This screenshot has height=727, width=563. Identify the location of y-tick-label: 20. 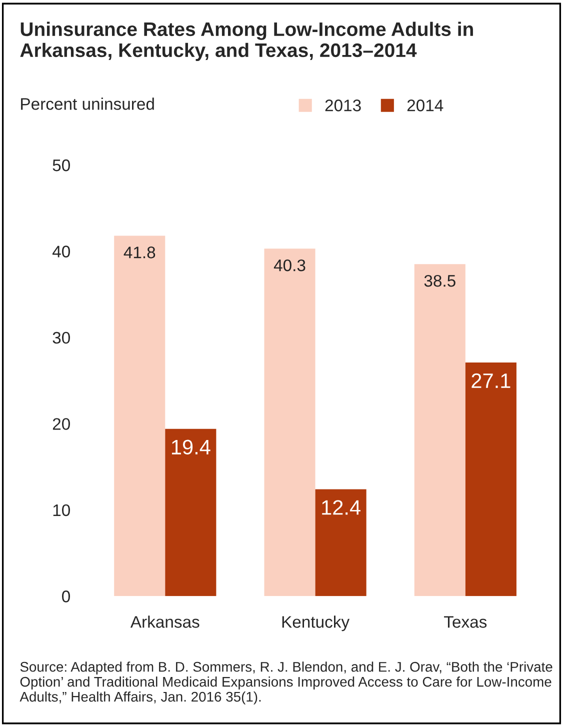
(61, 424).